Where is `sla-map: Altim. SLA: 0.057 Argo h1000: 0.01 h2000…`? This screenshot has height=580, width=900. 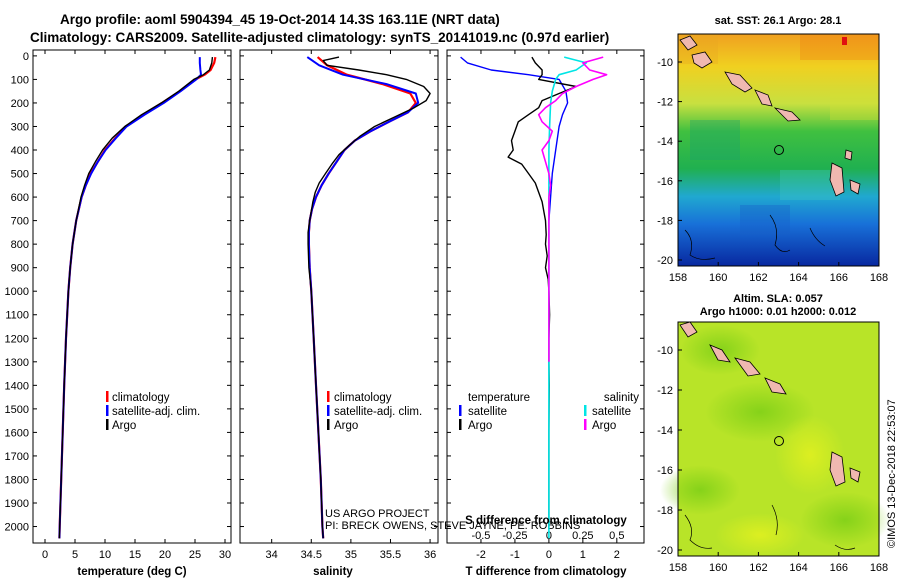
sla-map: Altim. SLA: 0.057 Argo h1000: 0.01 h2000… is located at coordinates (773, 433).